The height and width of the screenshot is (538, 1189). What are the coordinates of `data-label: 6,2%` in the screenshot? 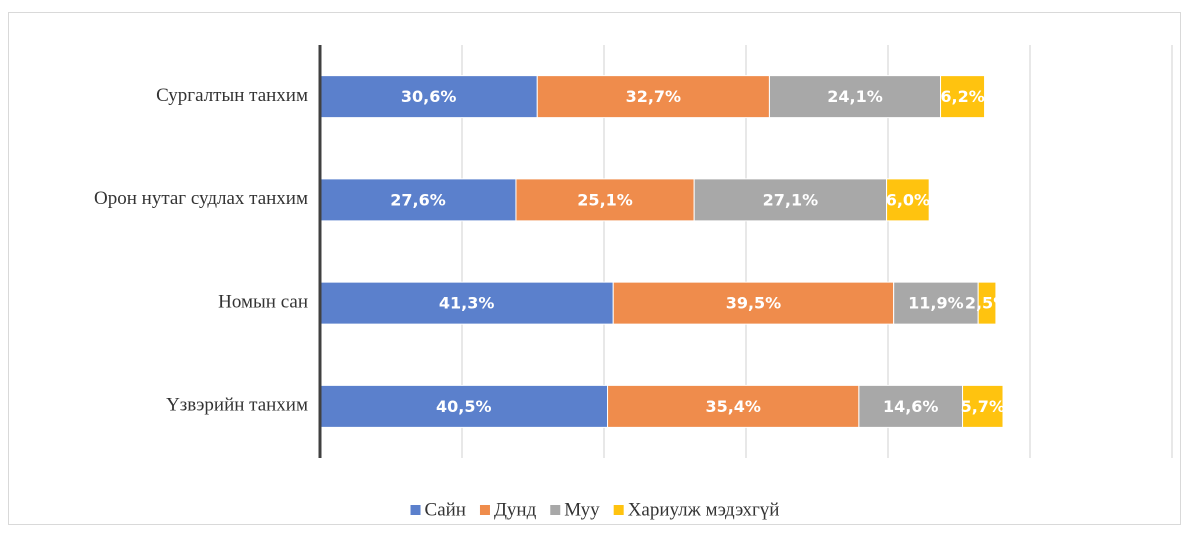 It's located at (962, 96).